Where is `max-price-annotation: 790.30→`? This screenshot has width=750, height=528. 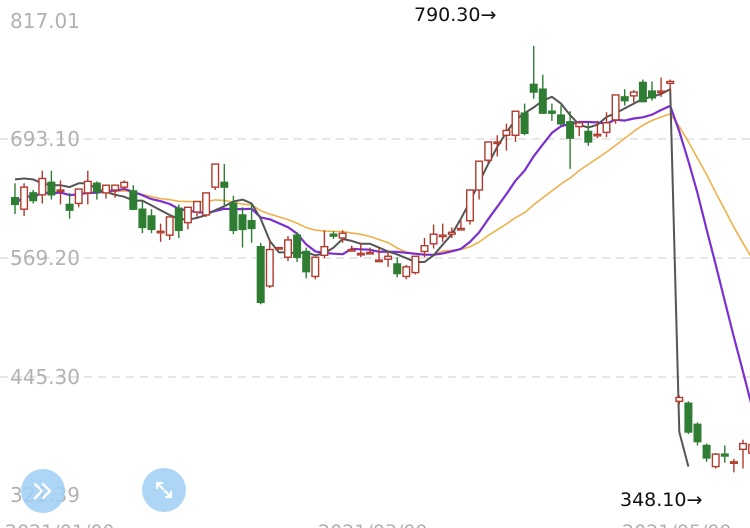
max-price-annotation: 790.30→ is located at coordinates (455, 15).